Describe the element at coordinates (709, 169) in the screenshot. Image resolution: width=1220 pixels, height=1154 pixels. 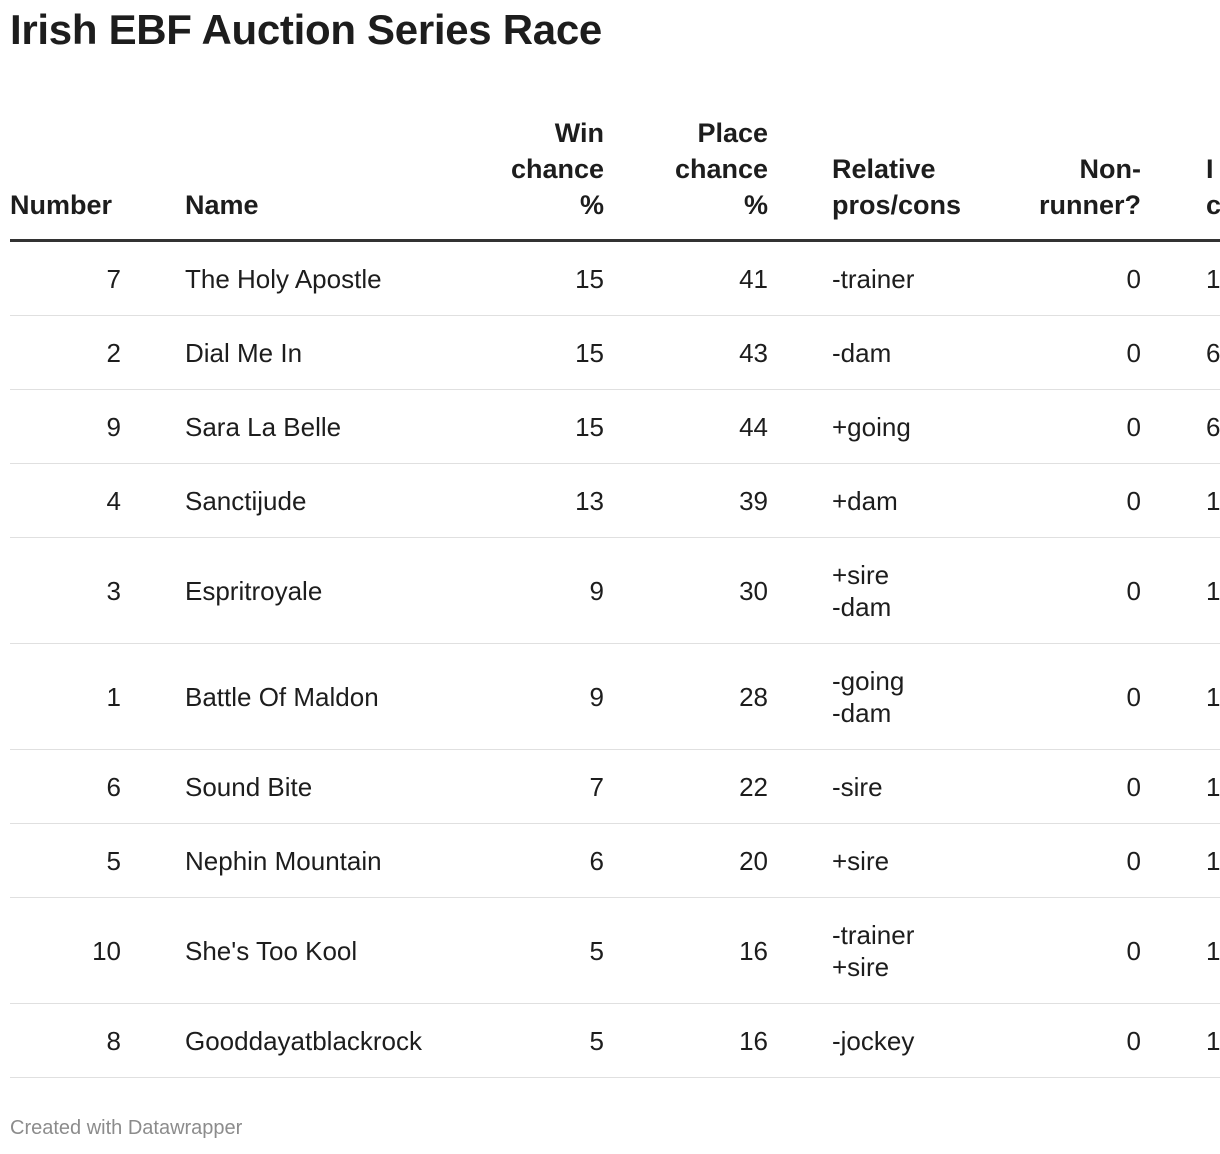
I see `header-place-chance: Place chance %` at that location.